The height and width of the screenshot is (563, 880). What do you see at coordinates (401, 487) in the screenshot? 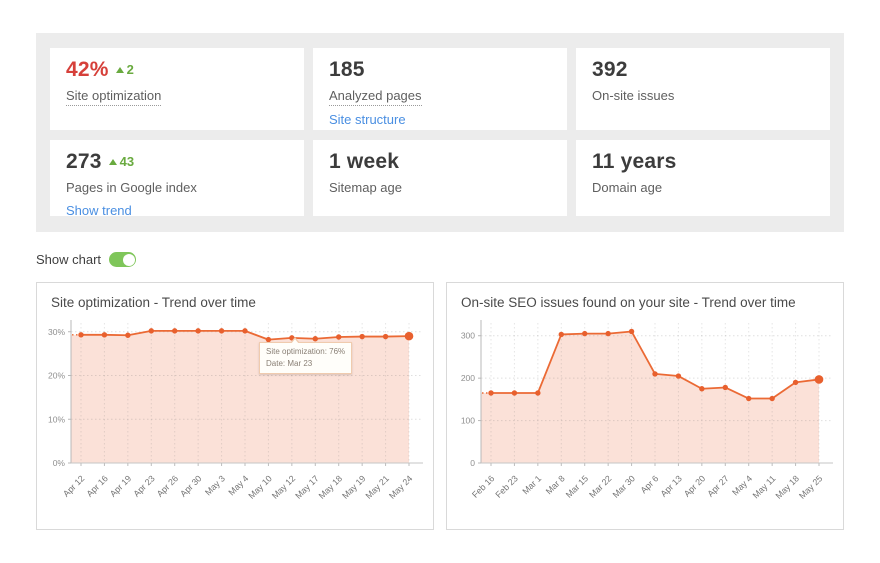
I see `svg-text: May 24` at bounding box center [401, 487].